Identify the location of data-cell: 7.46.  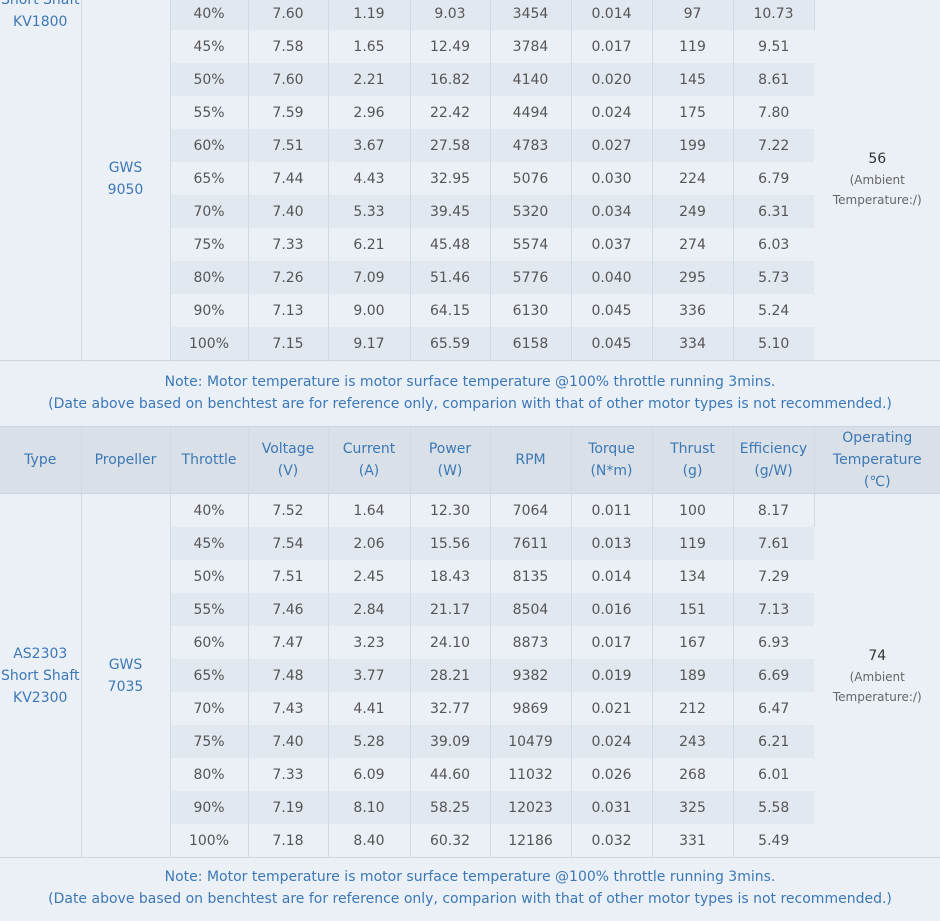
(288, 609).